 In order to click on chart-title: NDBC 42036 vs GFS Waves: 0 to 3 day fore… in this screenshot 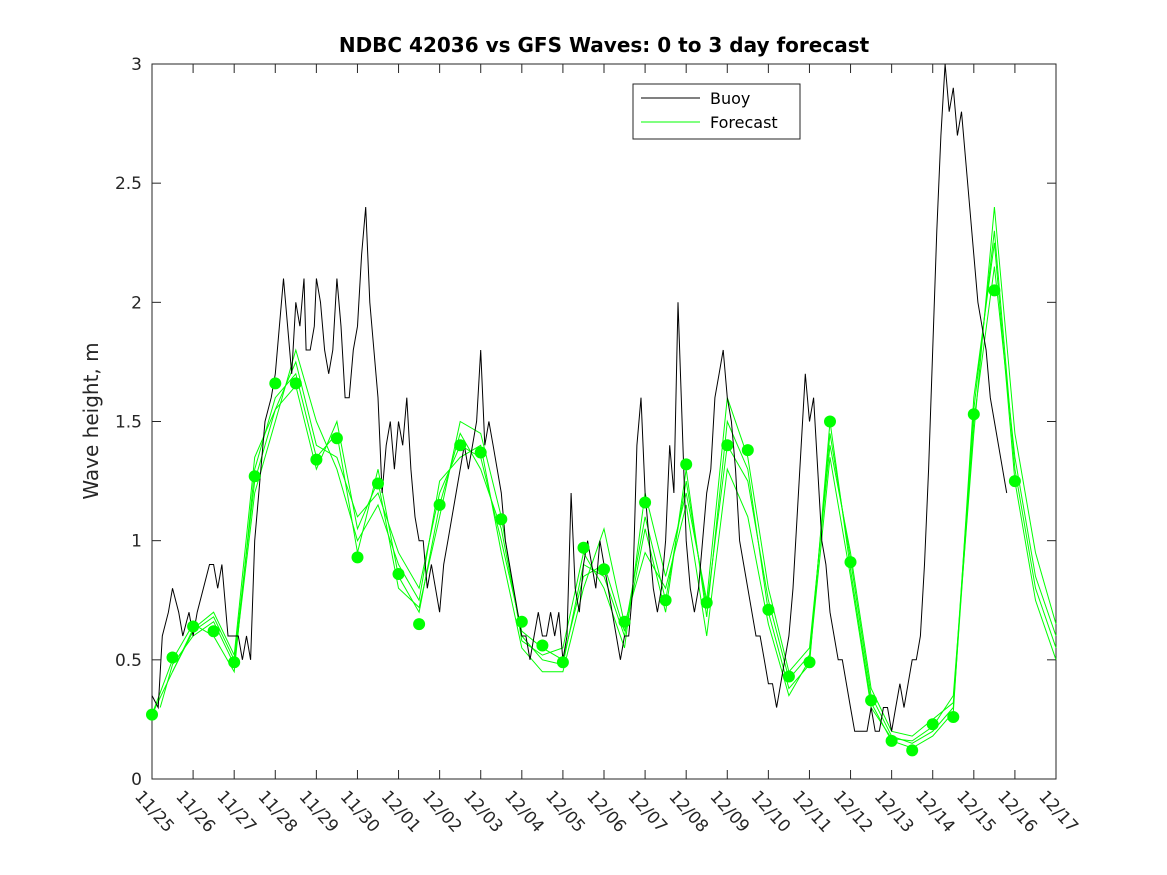, I will do `click(604, 45)`.